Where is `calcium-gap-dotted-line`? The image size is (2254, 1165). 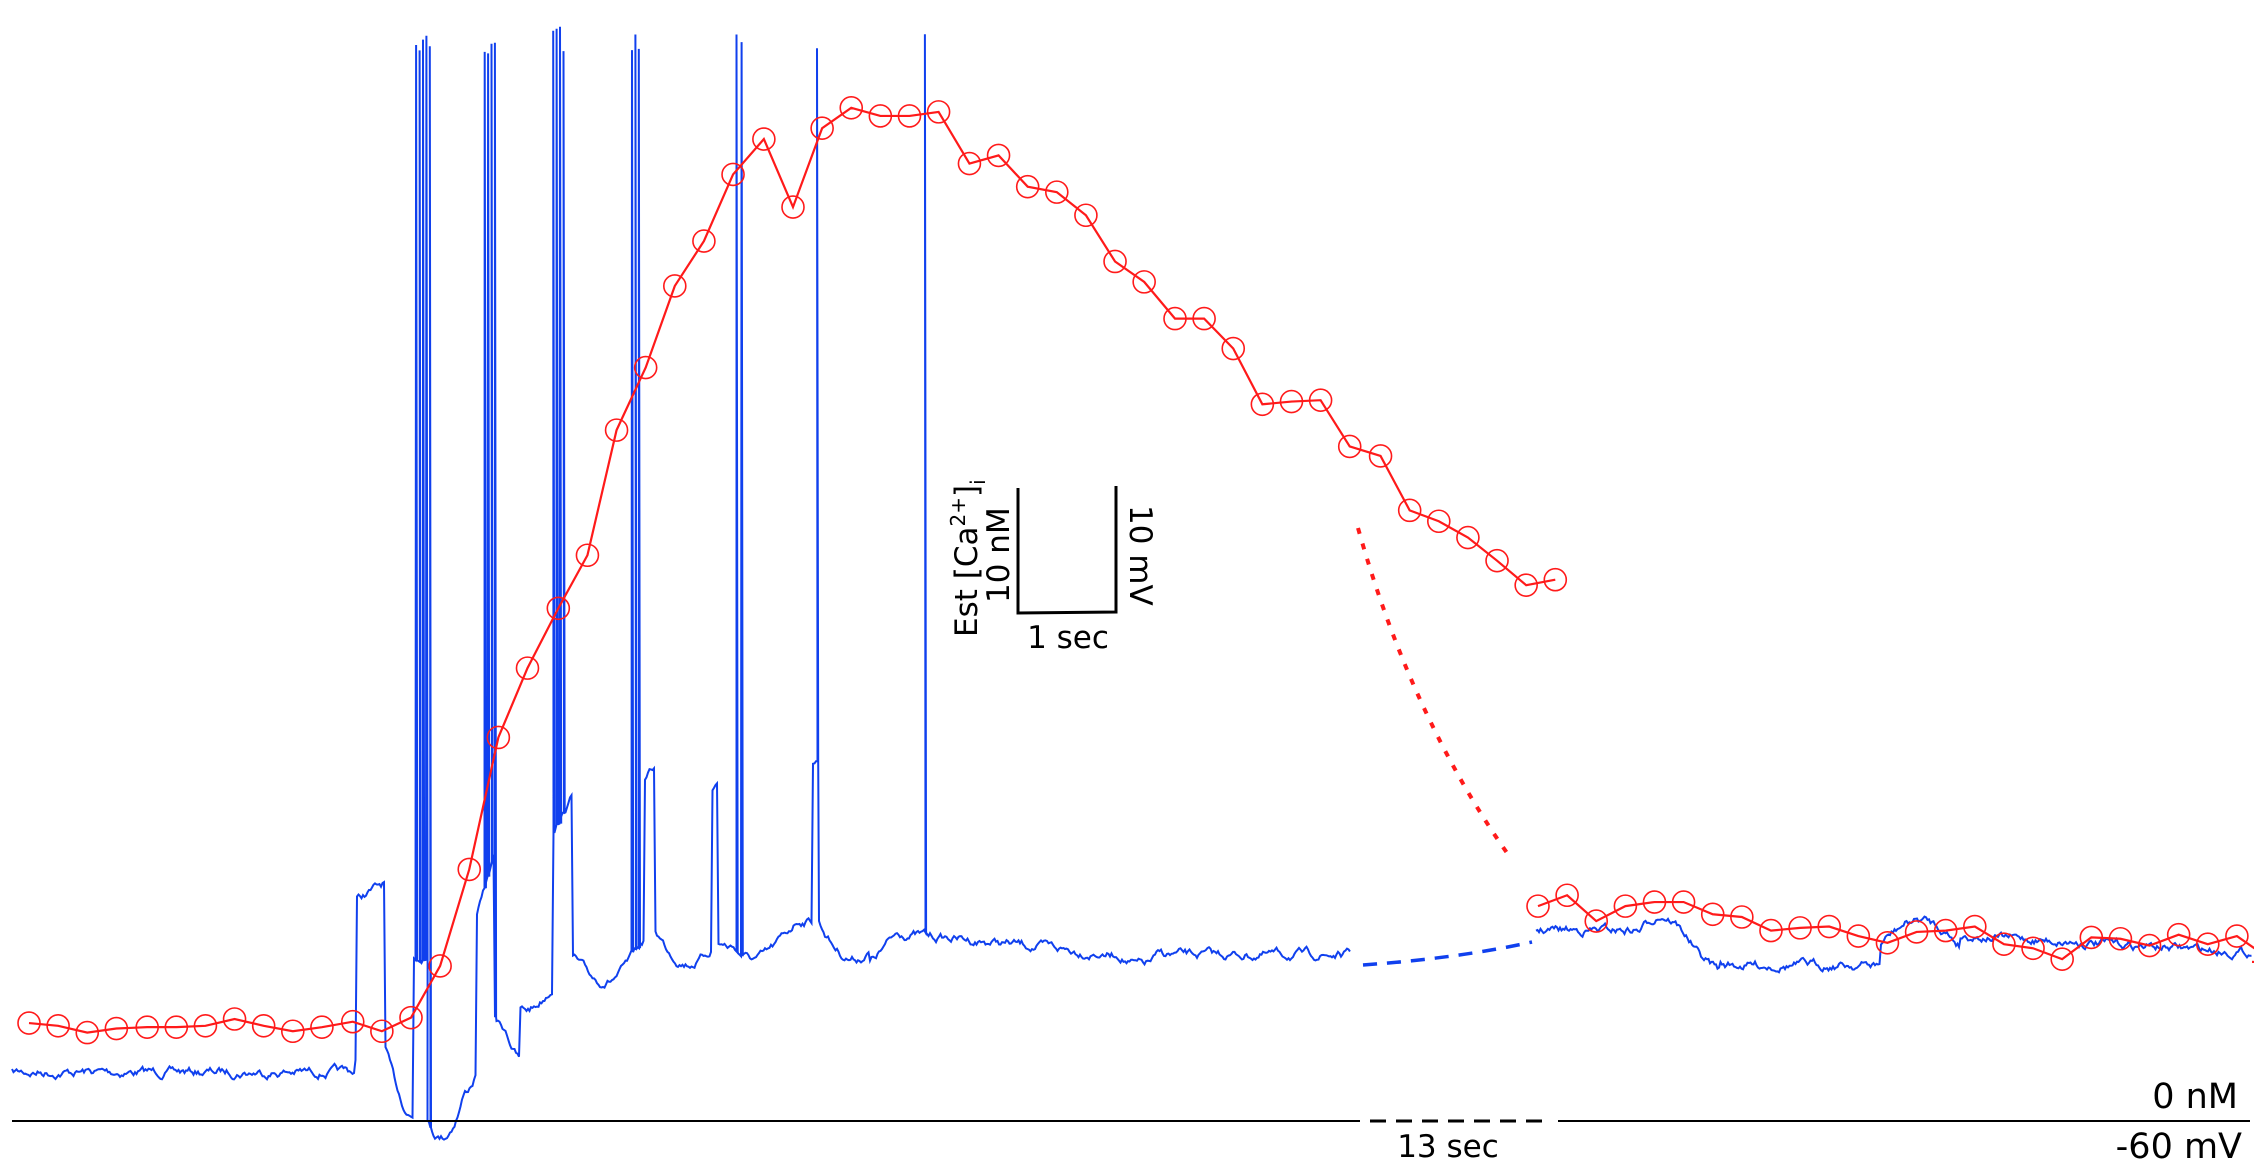 calcium-gap-dotted-line is located at coordinates (1435, 694).